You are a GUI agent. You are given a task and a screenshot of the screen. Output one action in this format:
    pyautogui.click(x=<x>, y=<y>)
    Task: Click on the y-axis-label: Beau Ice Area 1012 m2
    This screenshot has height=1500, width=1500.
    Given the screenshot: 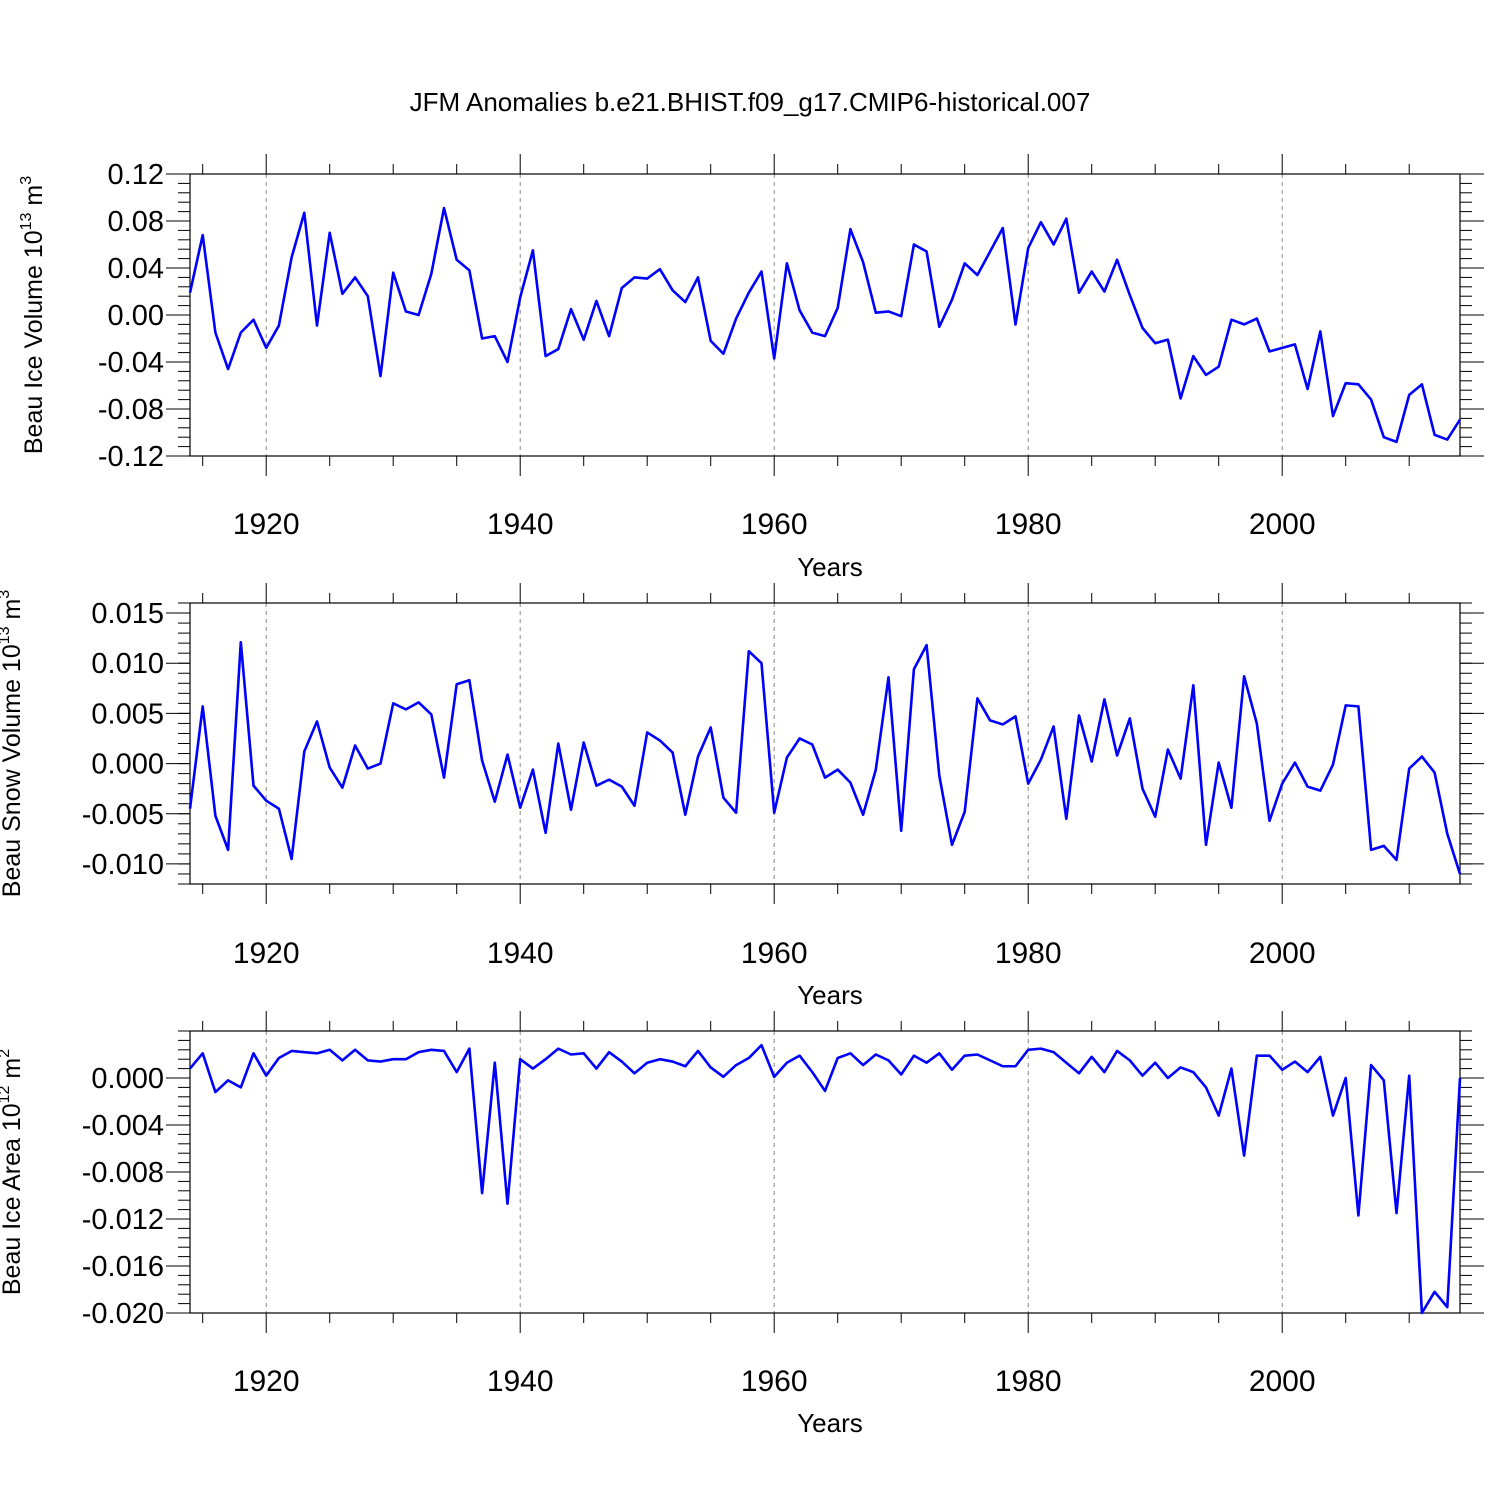 What is the action you would take?
    pyautogui.click(x=13, y=1172)
    